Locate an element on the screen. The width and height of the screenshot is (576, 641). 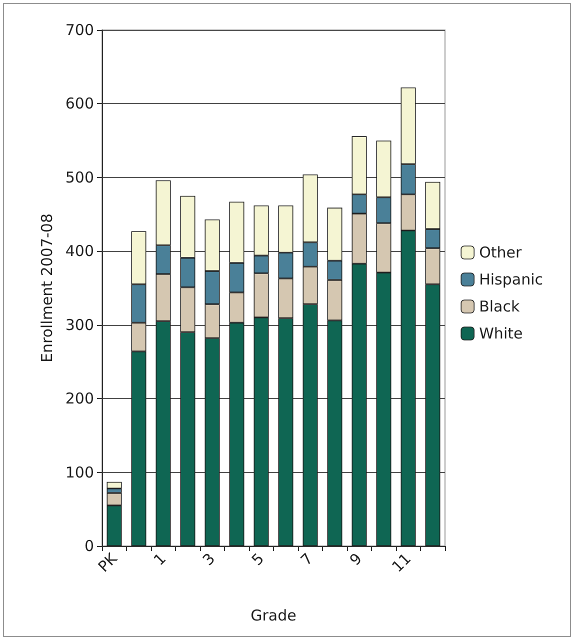
x-tick-label: 7 is located at coordinates (307, 560).